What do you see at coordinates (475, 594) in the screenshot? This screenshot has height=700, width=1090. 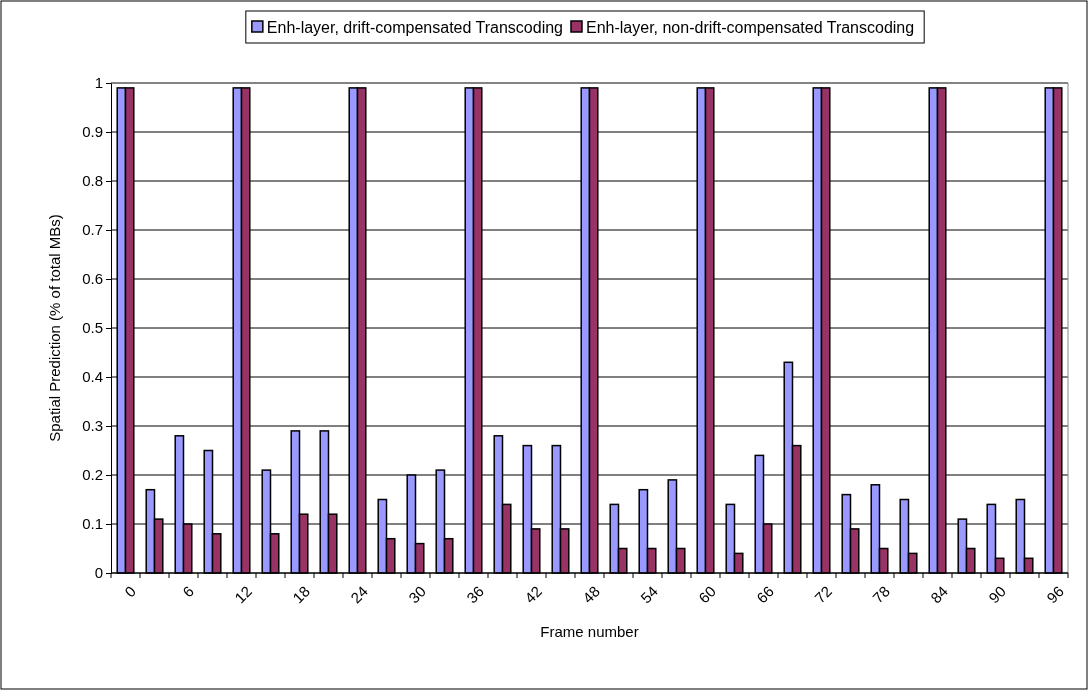 I see `x-tick-label: 36` at bounding box center [475, 594].